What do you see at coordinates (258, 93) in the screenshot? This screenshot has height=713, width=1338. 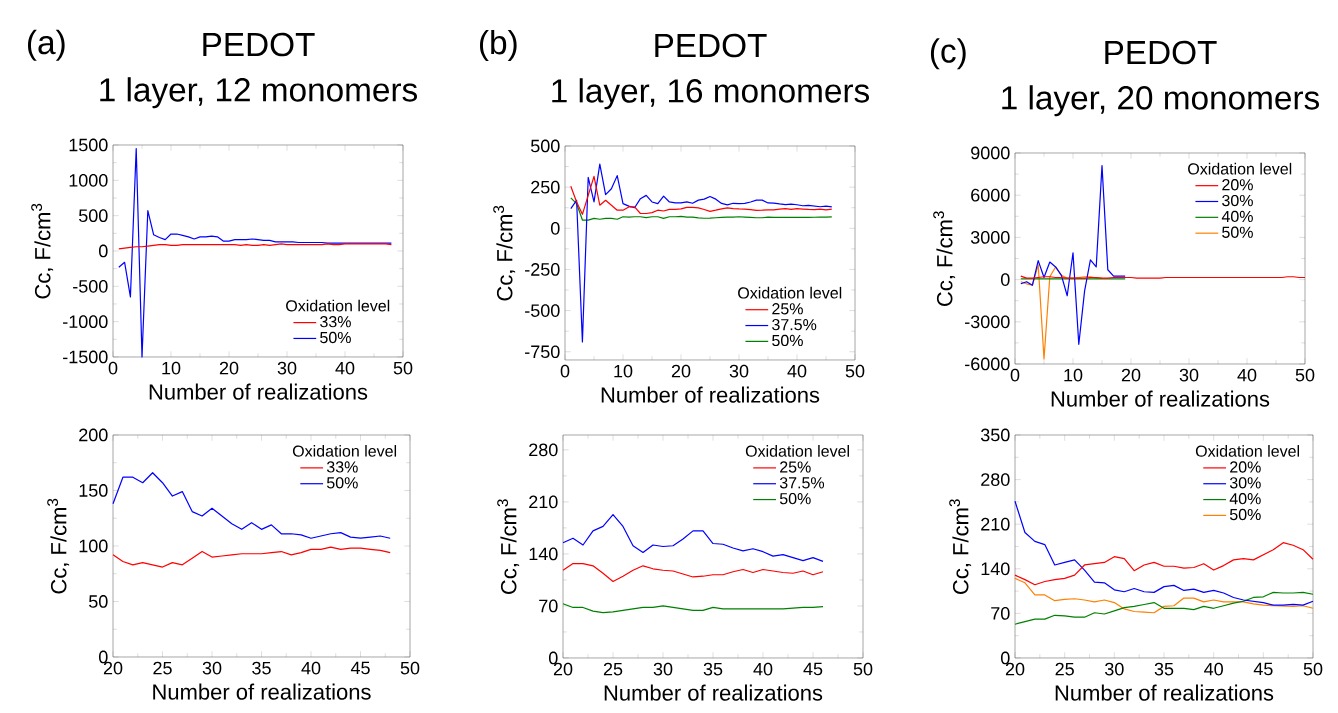 I see `chart-subtitle: 1 layer, 12 monomers` at bounding box center [258, 93].